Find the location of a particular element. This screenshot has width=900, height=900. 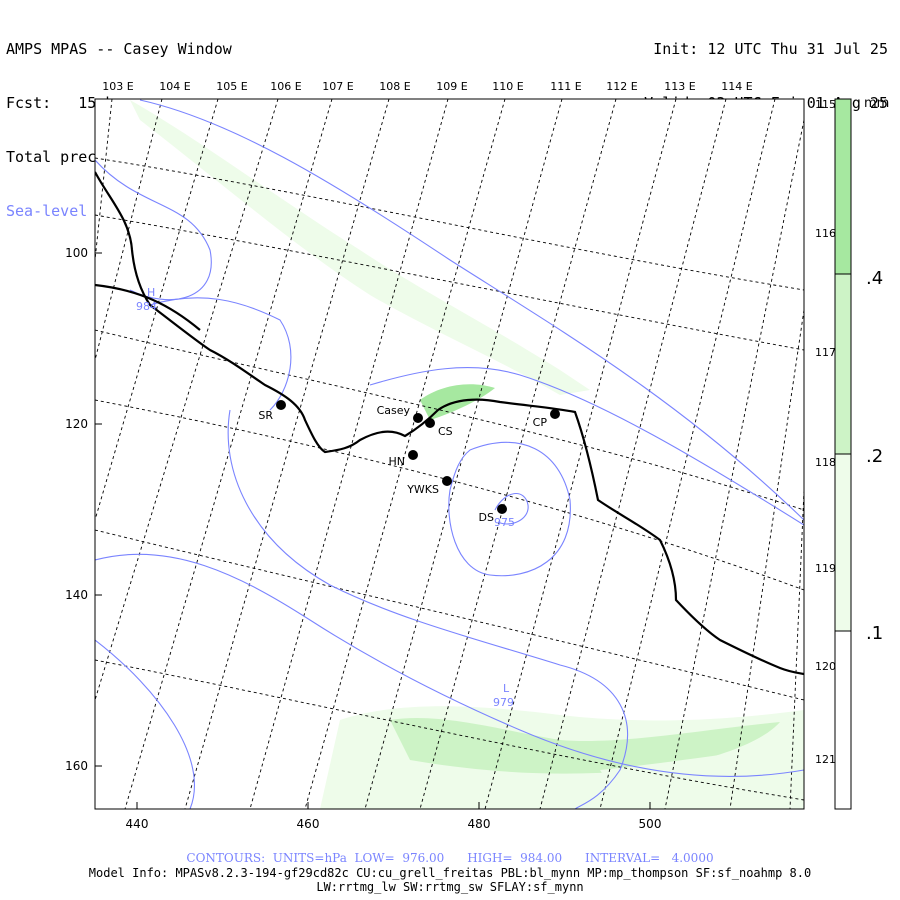

longitude-label-top: 110 E is located at coordinates (507, 86).